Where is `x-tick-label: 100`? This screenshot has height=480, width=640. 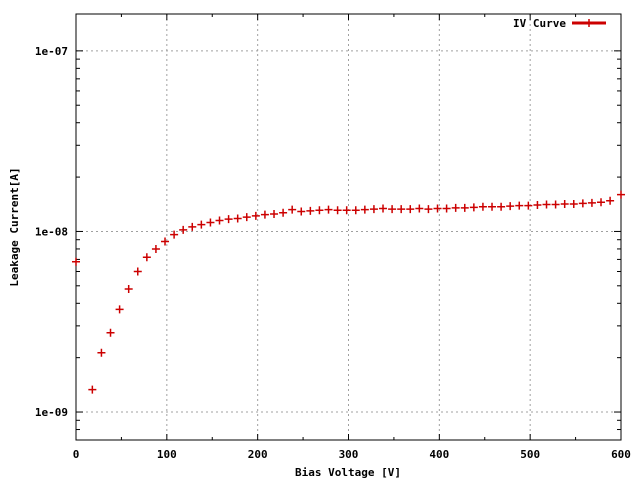
x-tick-label: 100 is located at coordinates (167, 454).